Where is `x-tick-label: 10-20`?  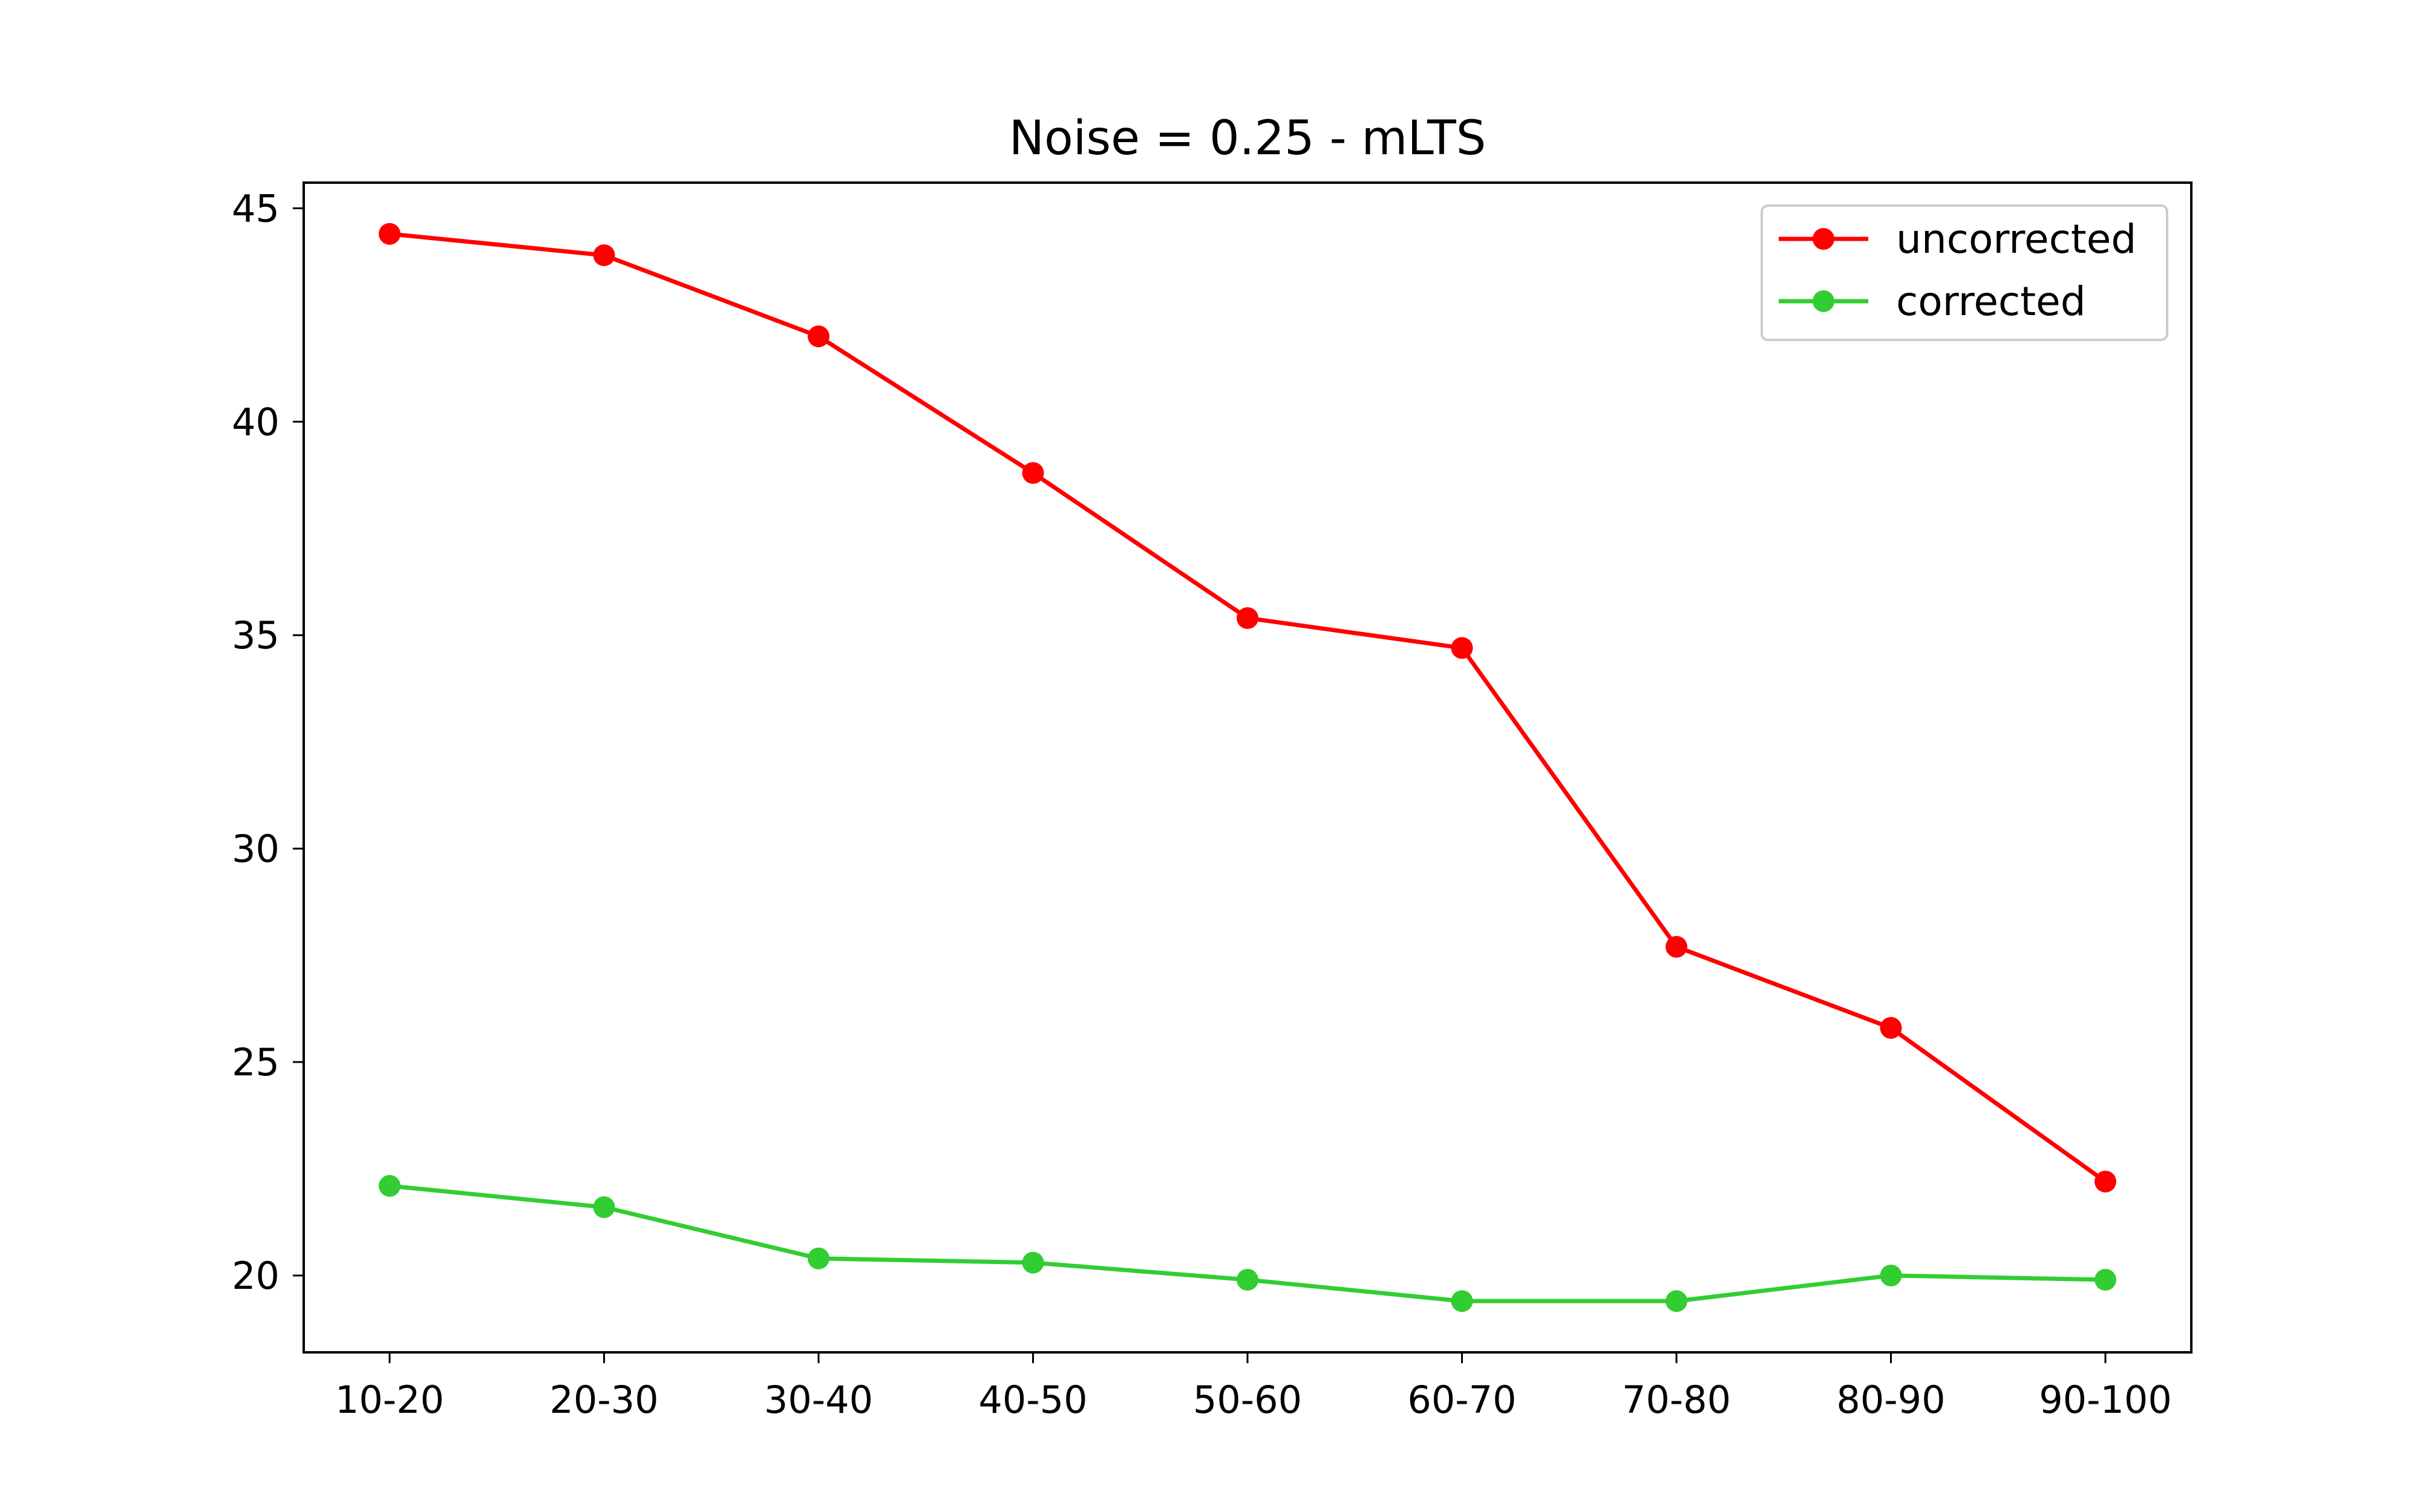
x-tick-label: 10-20 is located at coordinates (389, 1400).